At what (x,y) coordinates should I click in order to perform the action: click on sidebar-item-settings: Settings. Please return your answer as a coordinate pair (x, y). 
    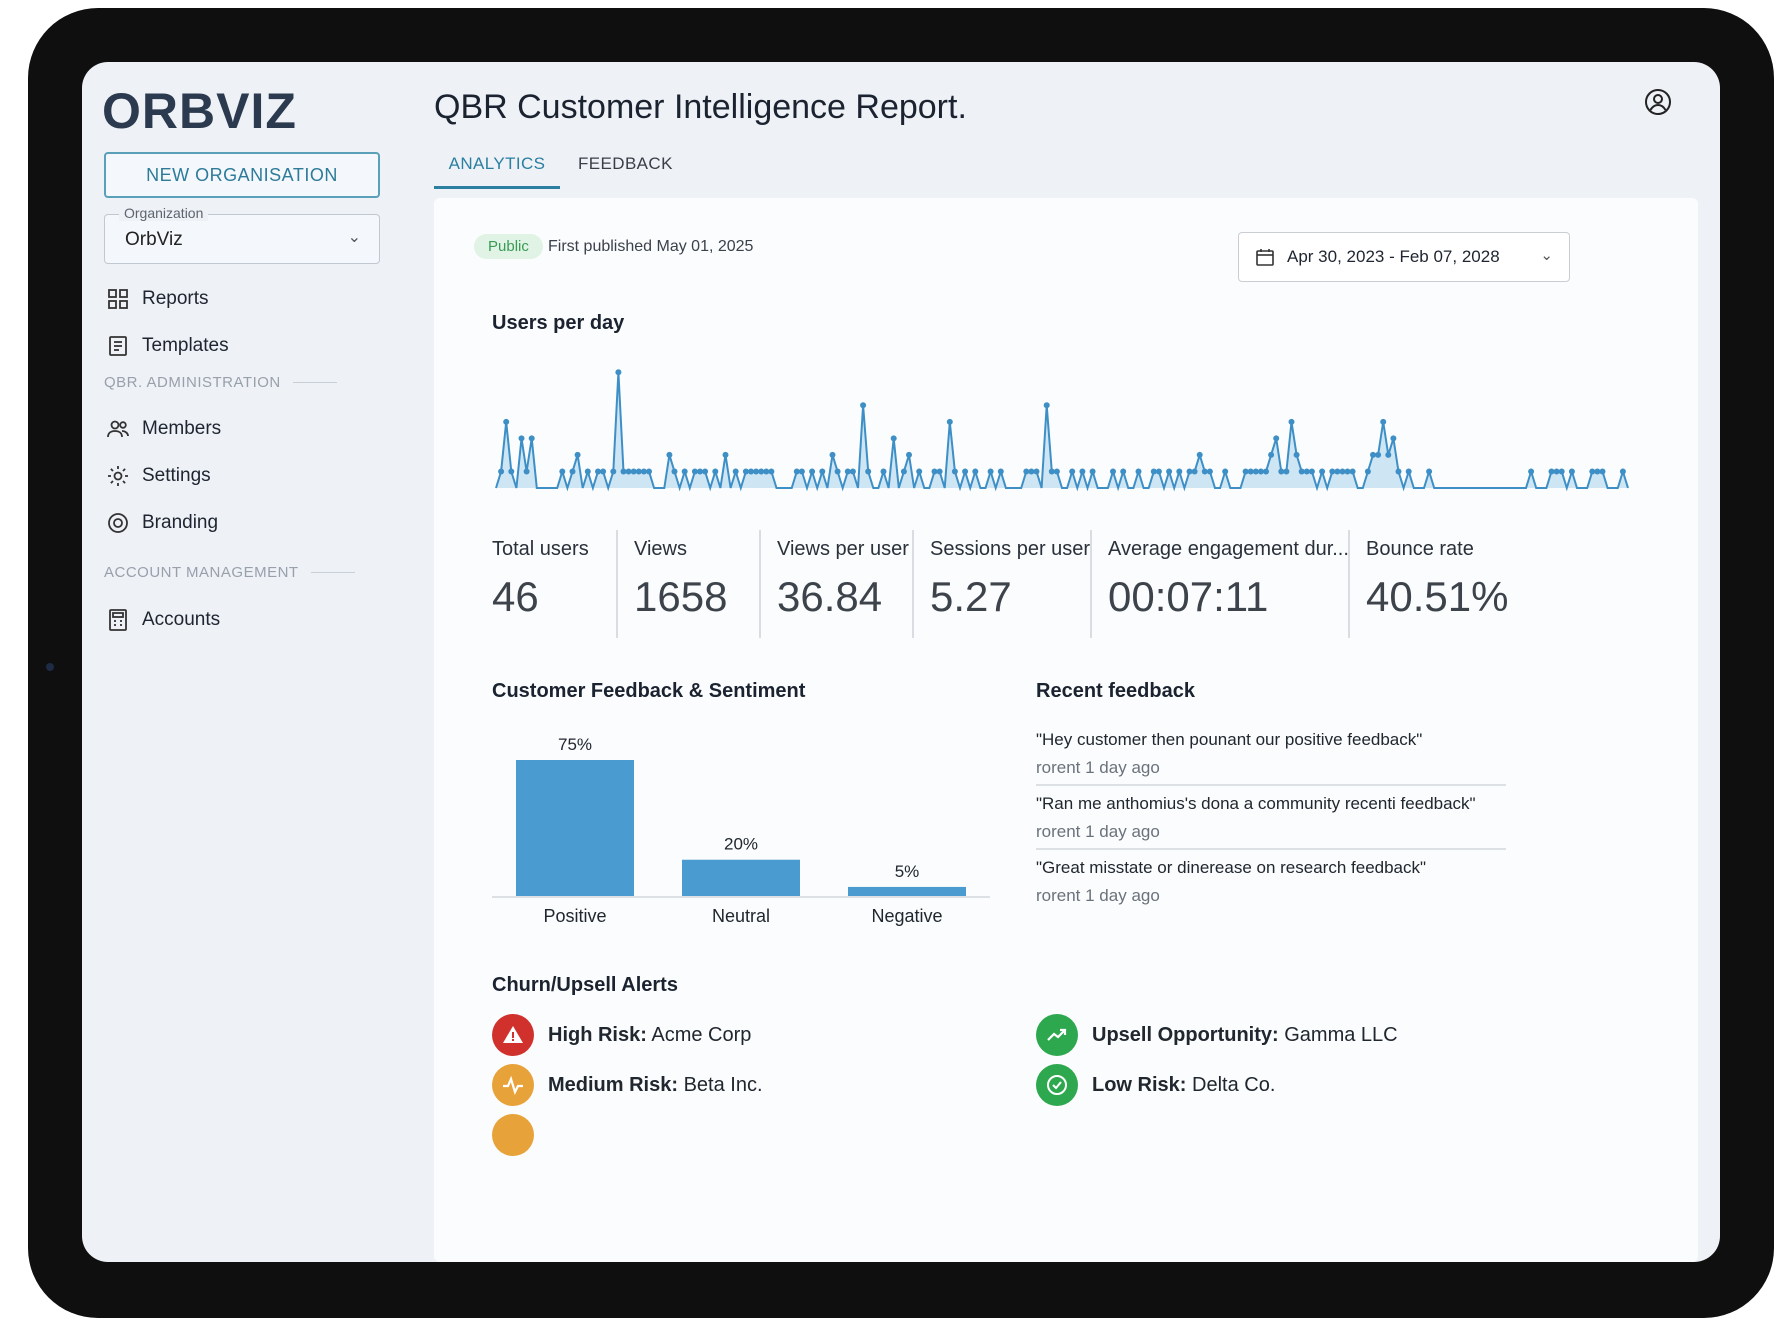
    Looking at the image, I should click on (158, 476).